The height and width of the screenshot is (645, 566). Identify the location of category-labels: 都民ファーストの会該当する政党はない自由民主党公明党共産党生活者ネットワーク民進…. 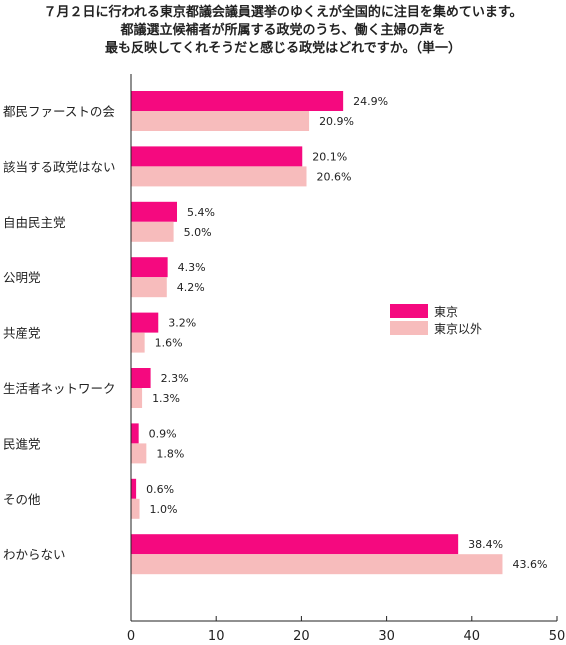
(59, 333).